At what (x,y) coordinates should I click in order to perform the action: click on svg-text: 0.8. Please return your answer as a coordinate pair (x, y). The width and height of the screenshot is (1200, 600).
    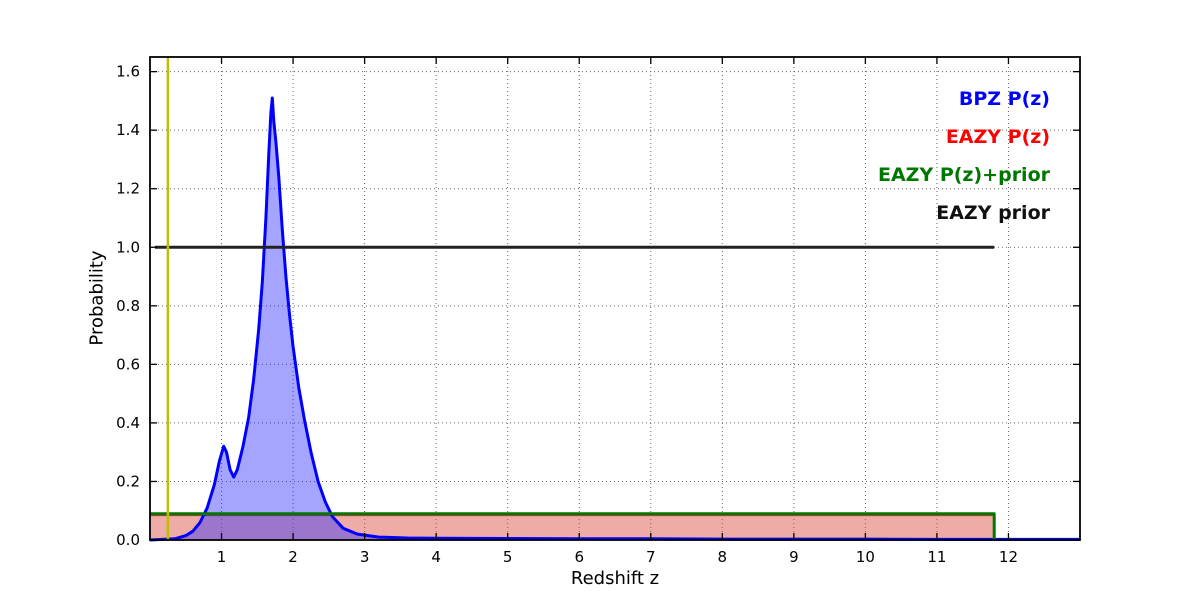
    Looking at the image, I should click on (128, 306).